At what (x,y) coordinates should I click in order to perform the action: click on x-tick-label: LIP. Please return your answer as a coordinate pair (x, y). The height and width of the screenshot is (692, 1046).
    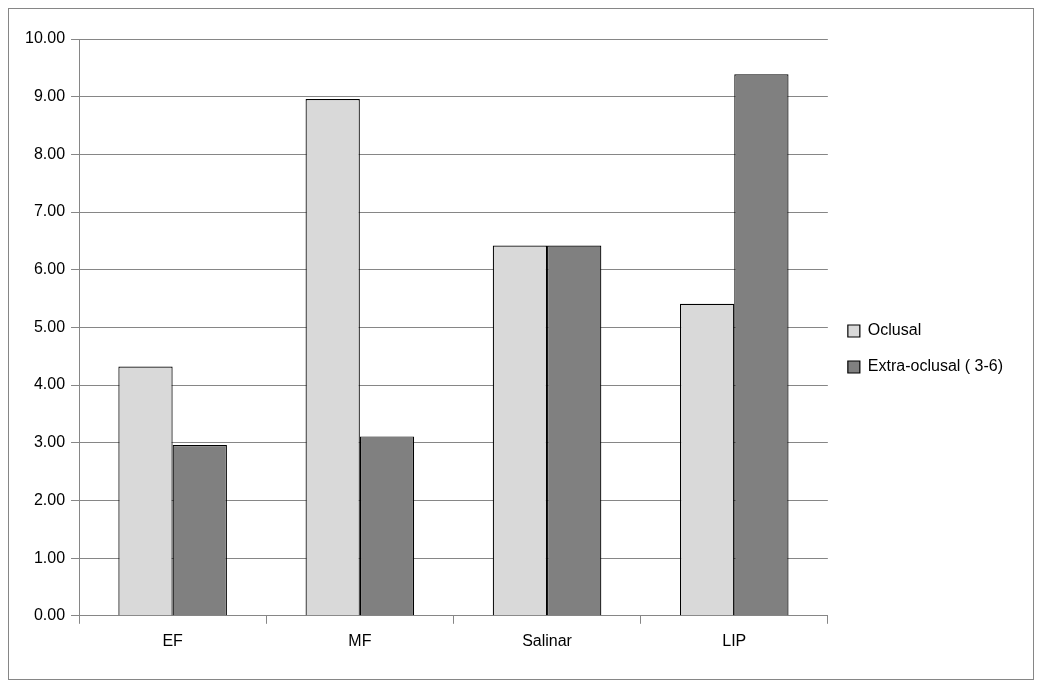
    Looking at the image, I should click on (734, 640).